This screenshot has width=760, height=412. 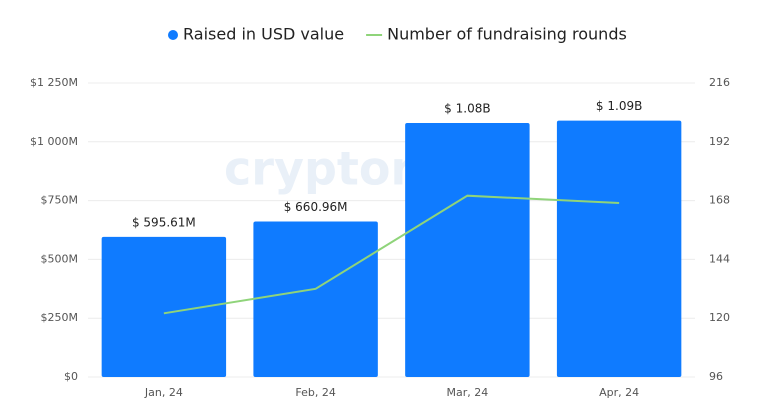 What do you see at coordinates (60, 258) in the screenshot?
I see `y-tick-label: $500M` at bounding box center [60, 258].